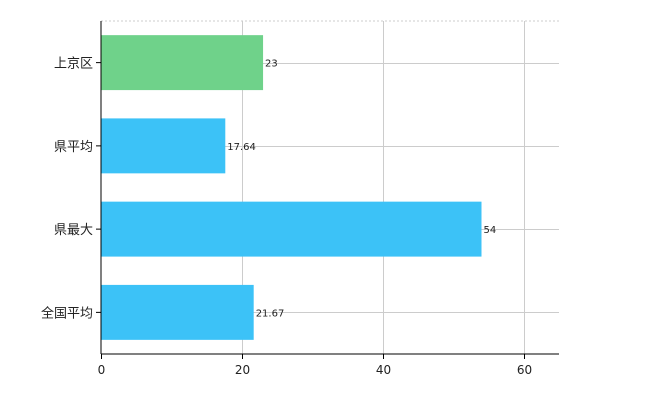 This screenshot has height=400, width=650. Describe the element at coordinates (383, 370) in the screenshot. I see `x-tick-label: 40` at that location.